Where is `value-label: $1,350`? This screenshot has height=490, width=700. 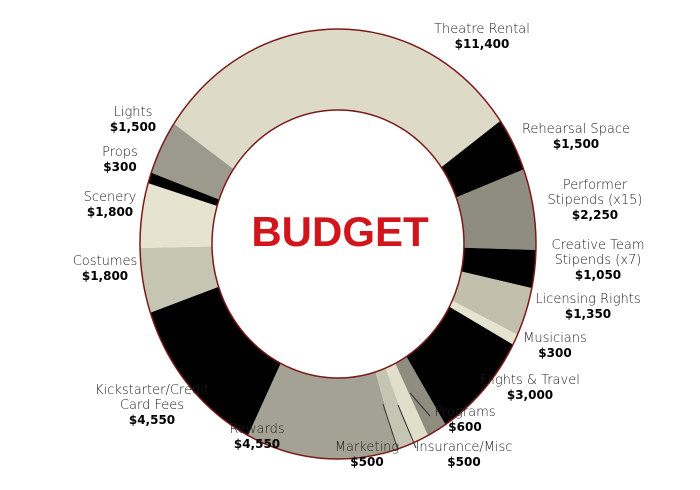
value-label: $1,350 is located at coordinates (588, 314).